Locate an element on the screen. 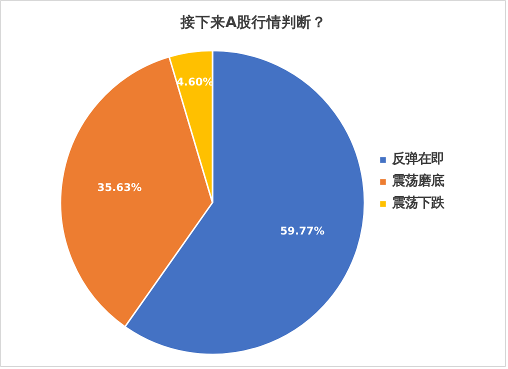 This screenshot has width=508, height=369. data-label: 4.60% is located at coordinates (195, 82).